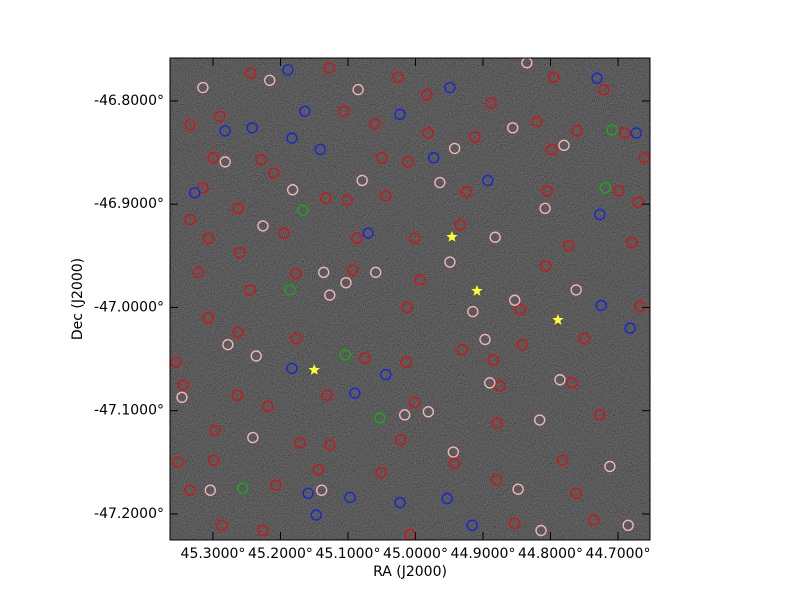  What do you see at coordinates (129, 204) in the screenshot?
I see `y-tick-label: -46.9000°` at bounding box center [129, 204].